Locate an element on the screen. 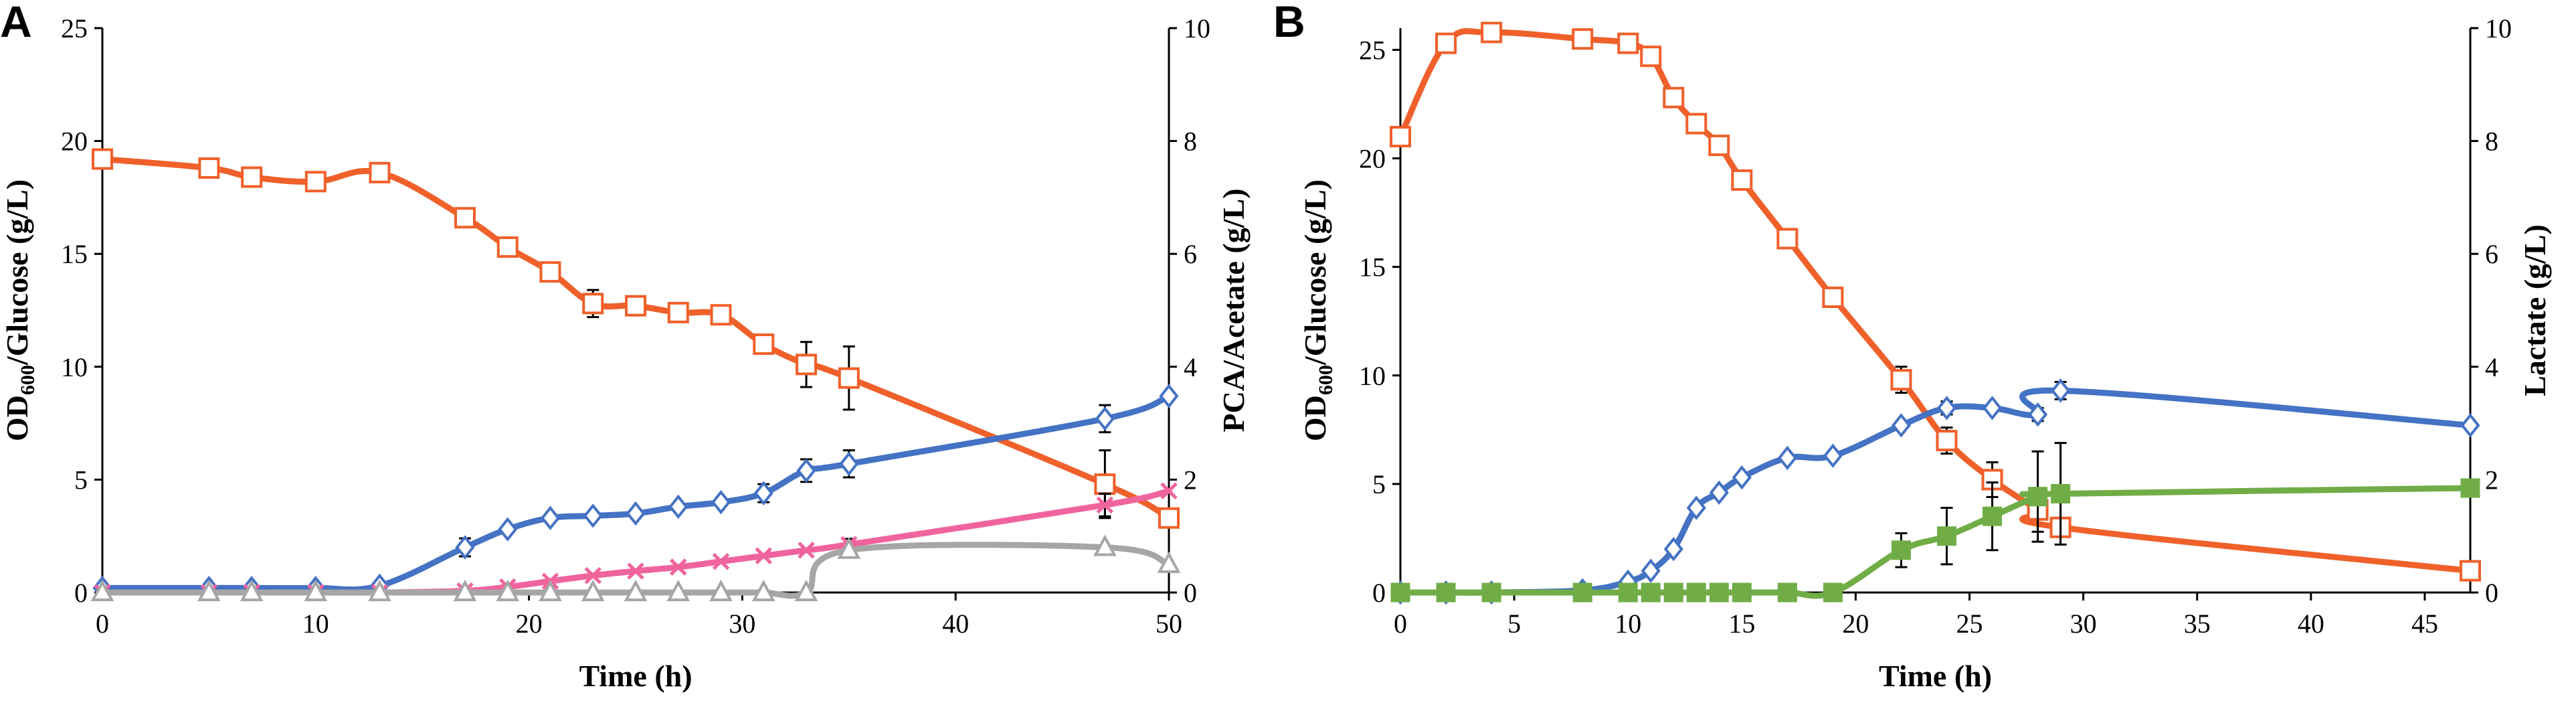  right-y-tick-label: 10 is located at coordinates (1197, 28).